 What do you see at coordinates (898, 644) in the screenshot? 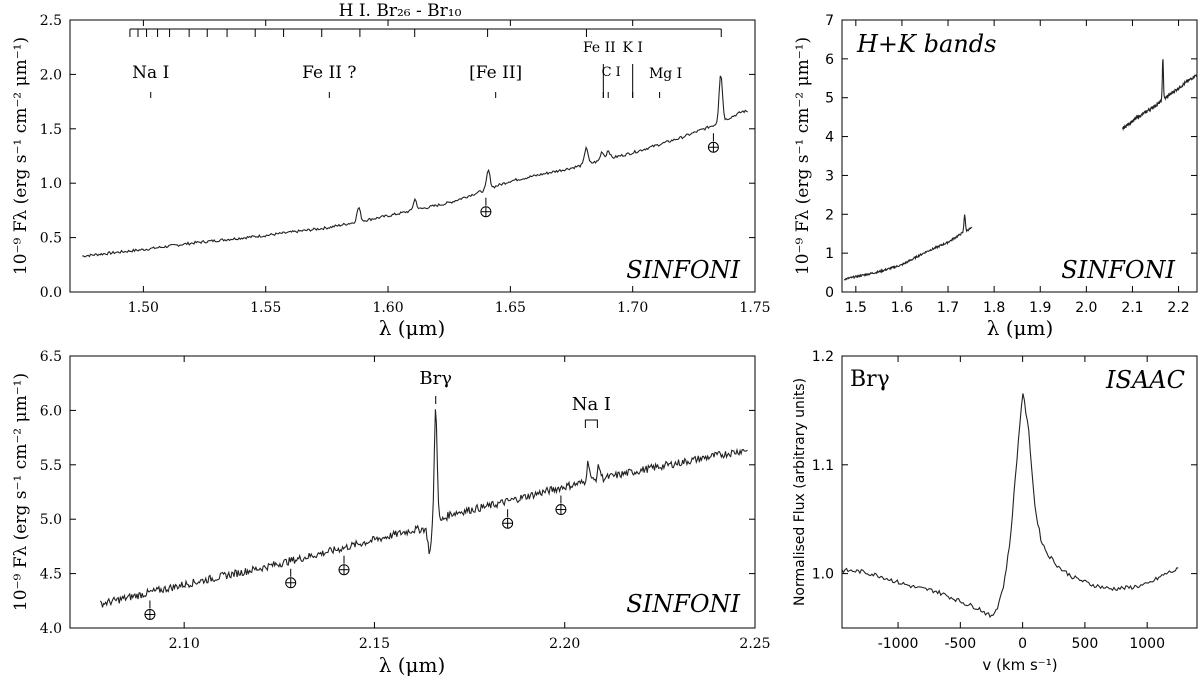
I see `x-tick-label: -1000` at bounding box center [898, 644].